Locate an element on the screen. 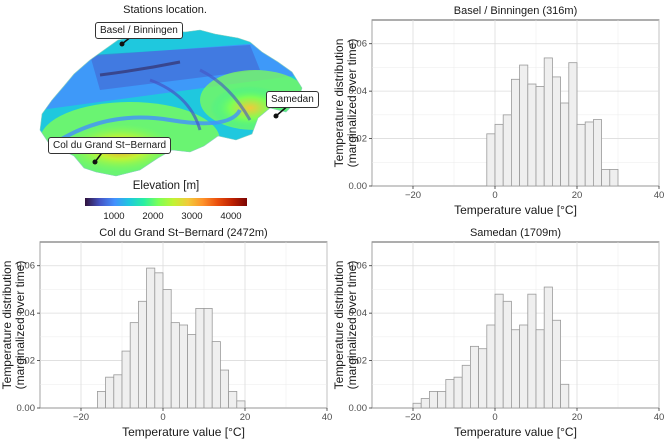 The image size is (664, 443). basel-station-marker is located at coordinates (122, 44).